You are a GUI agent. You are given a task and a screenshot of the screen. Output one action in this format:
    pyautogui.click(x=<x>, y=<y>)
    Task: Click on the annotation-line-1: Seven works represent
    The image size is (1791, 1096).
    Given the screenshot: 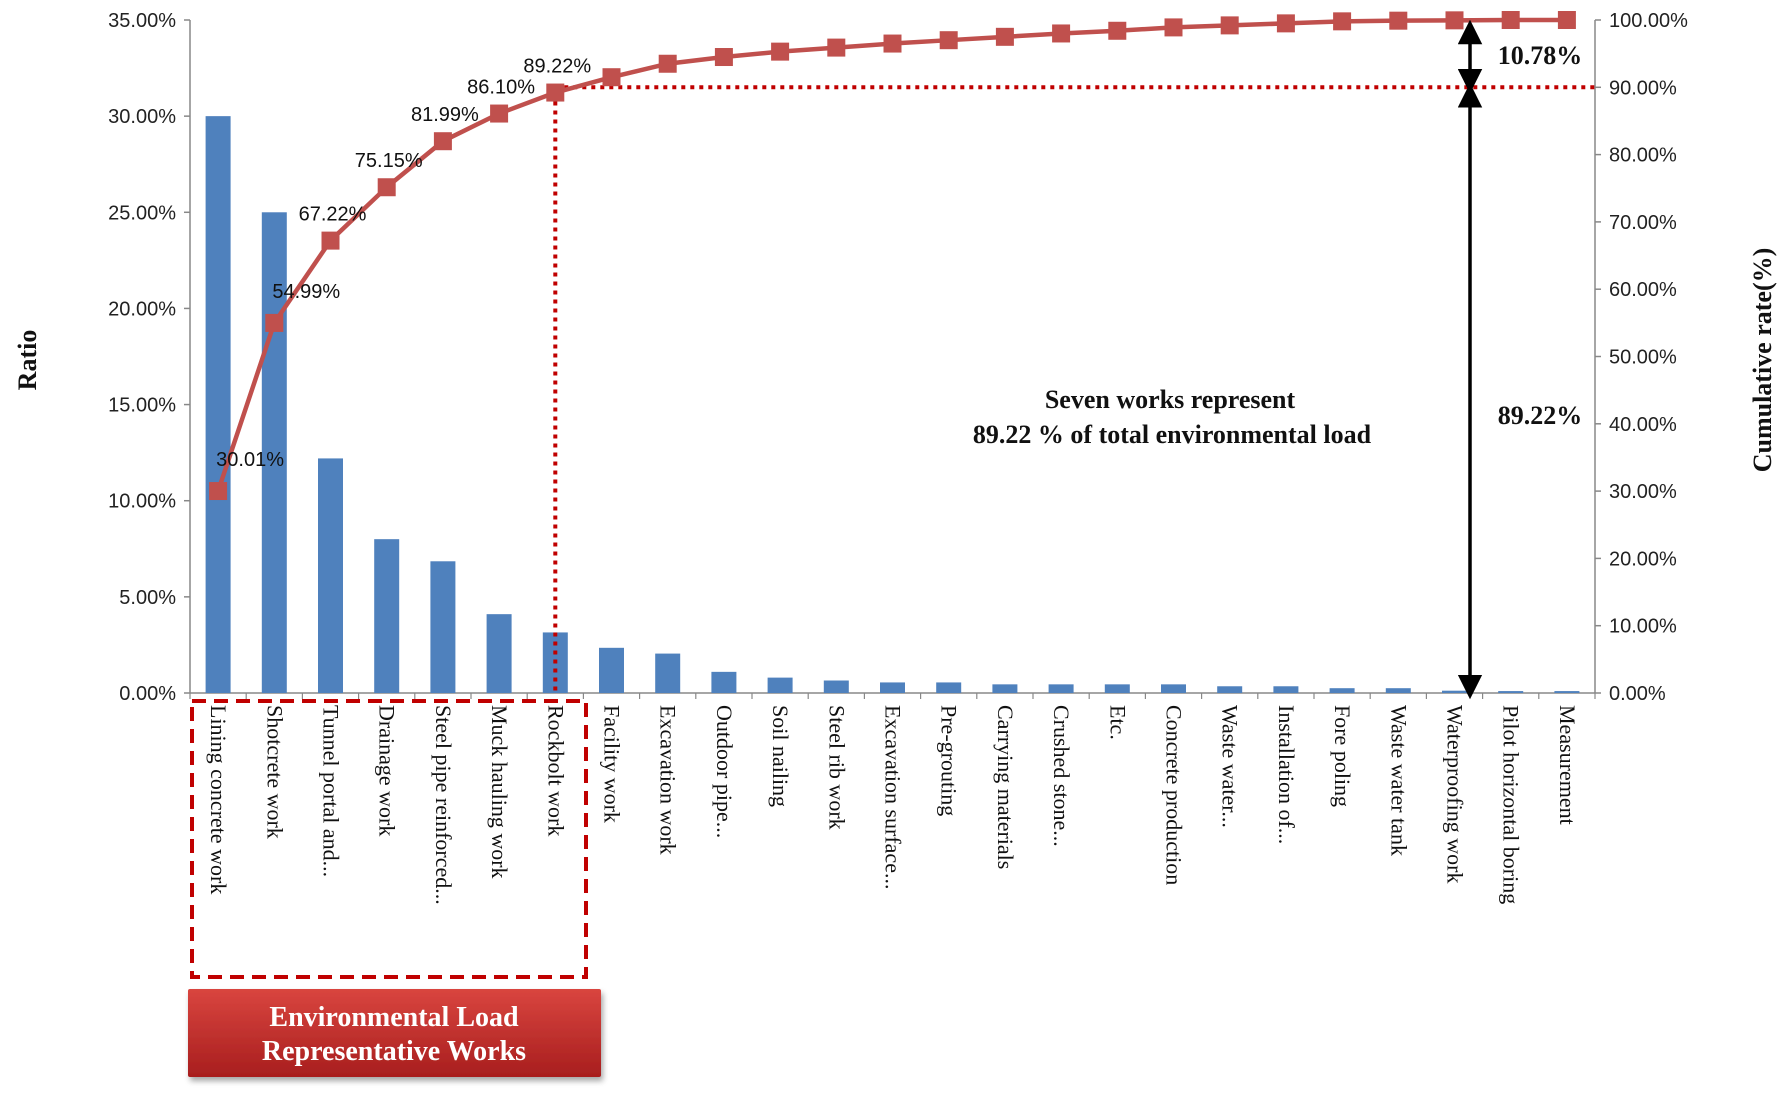 What is the action you would take?
    pyautogui.click(x=1170, y=399)
    